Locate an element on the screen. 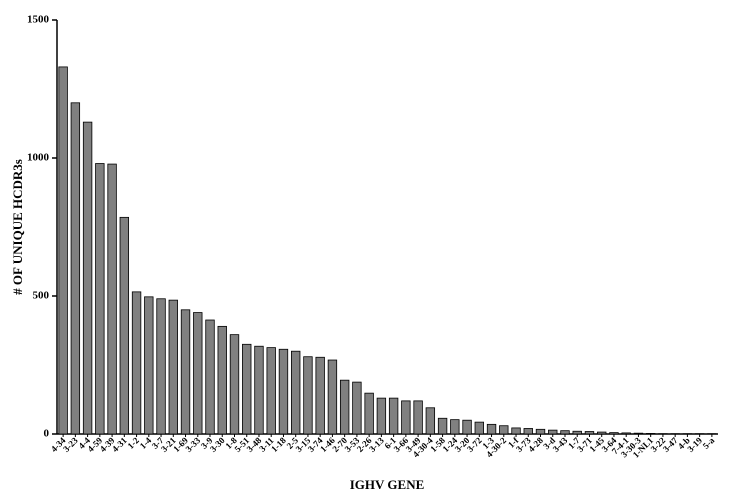 Image resolution: width=730 pixels, height=501 pixels. y-tick-label: 500 is located at coordinates (41, 296).